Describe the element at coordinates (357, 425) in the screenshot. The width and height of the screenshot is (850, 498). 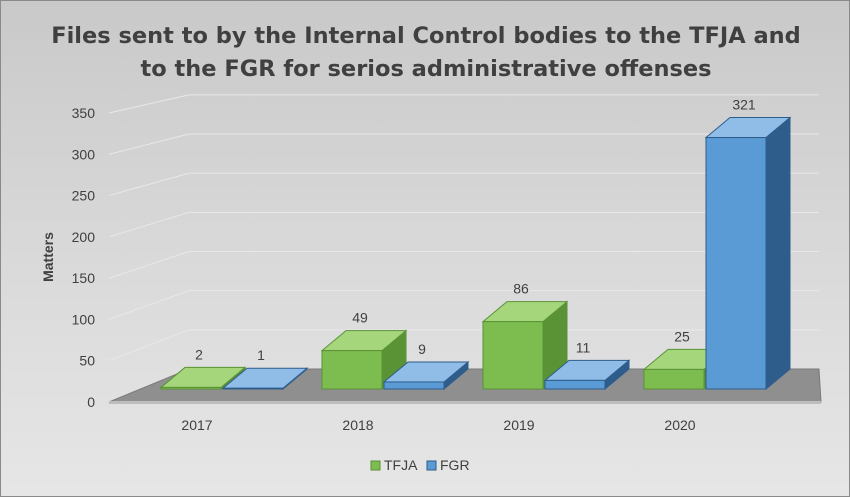
I see `x-tick-label: 2018` at that location.